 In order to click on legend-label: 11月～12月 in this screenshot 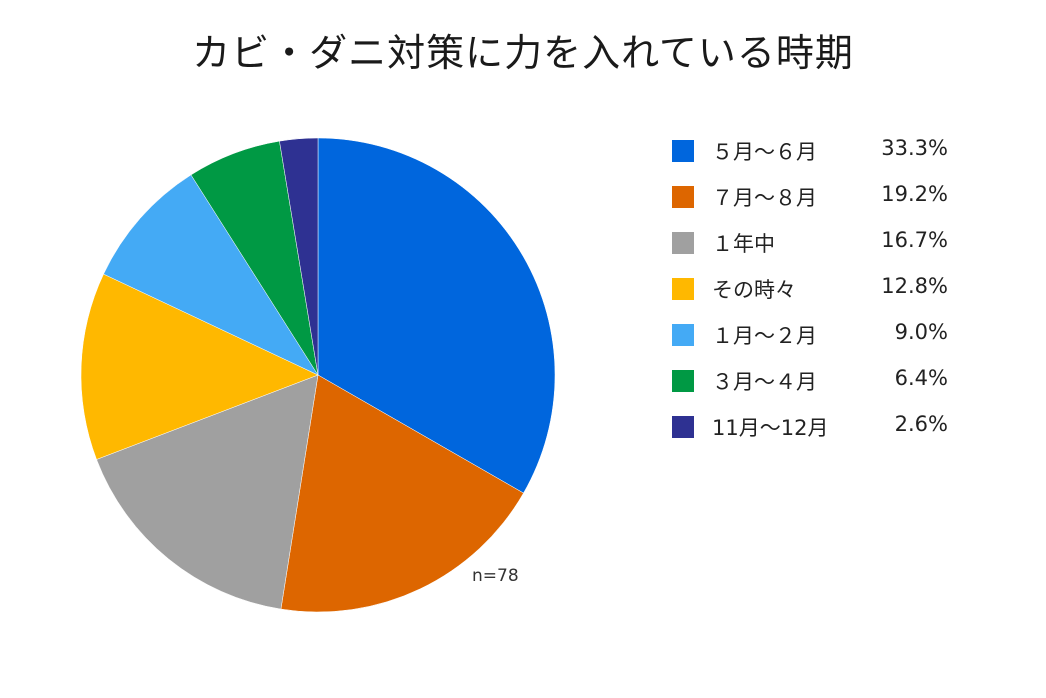, I will do `click(770, 428)`.